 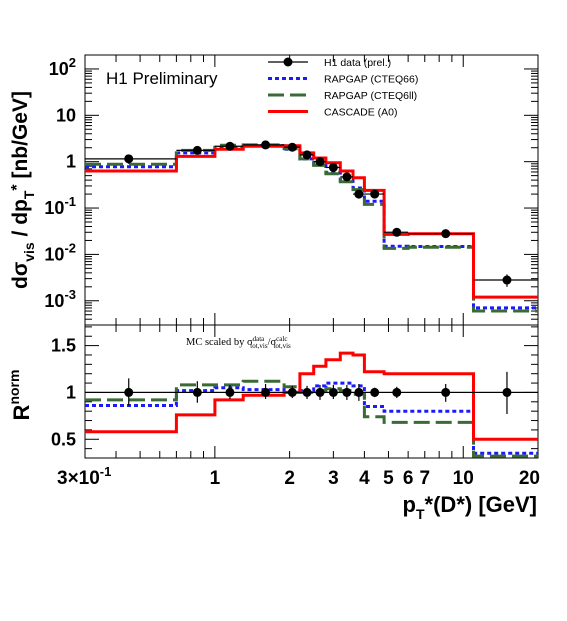 I want to click on legend-label: CASCADE (A0), so click(x=361, y=113).